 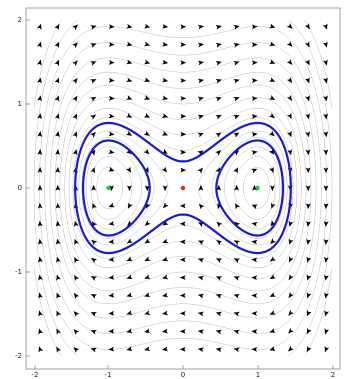 What do you see at coordinates (108, 375) in the screenshot?
I see `x-tick-label: -1` at bounding box center [108, 375].